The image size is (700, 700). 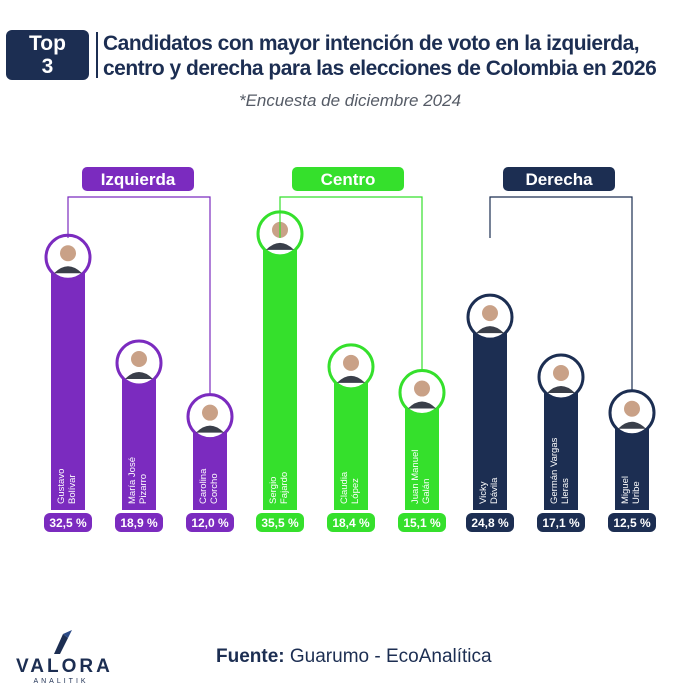 What do you see at coordinates (350, 487) in the screenshot?
I see `bar-name-label: ClaudiaLópez` at bounding box center [350, 487].